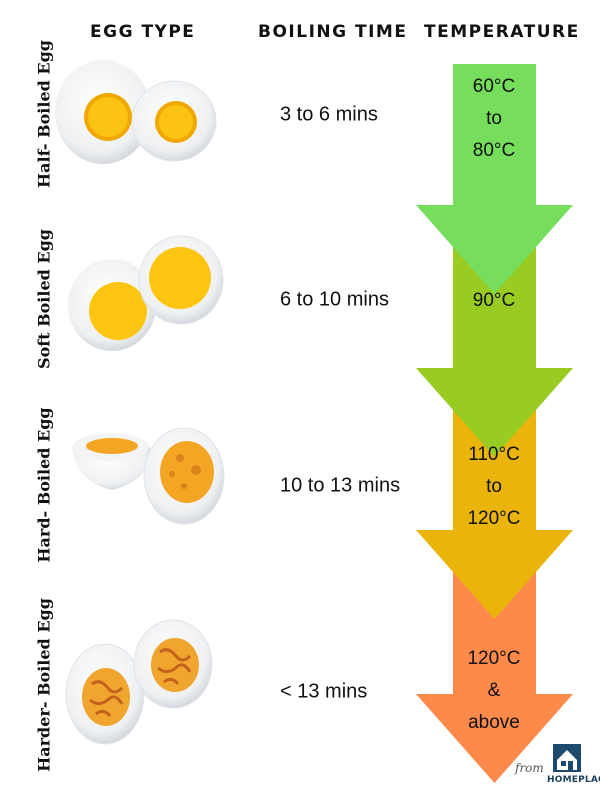  I want to click on boiling-time-half-boiled: 3 to 6 mins, so click(329, 114).